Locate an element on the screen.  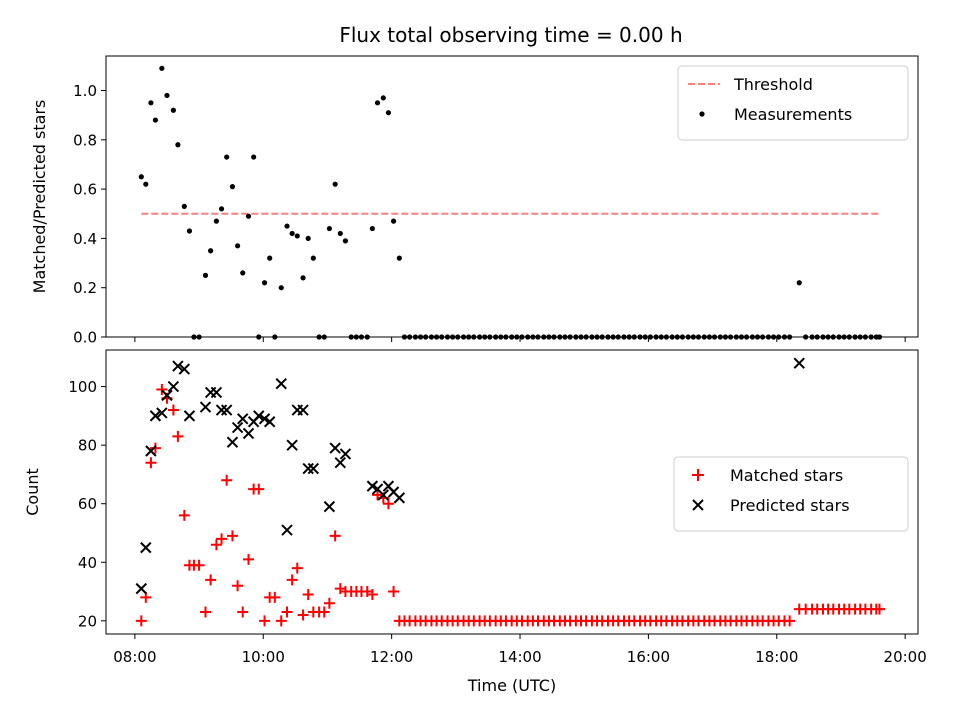
x-axis-label: Time (UTC) is located at coordinates (511, 685).